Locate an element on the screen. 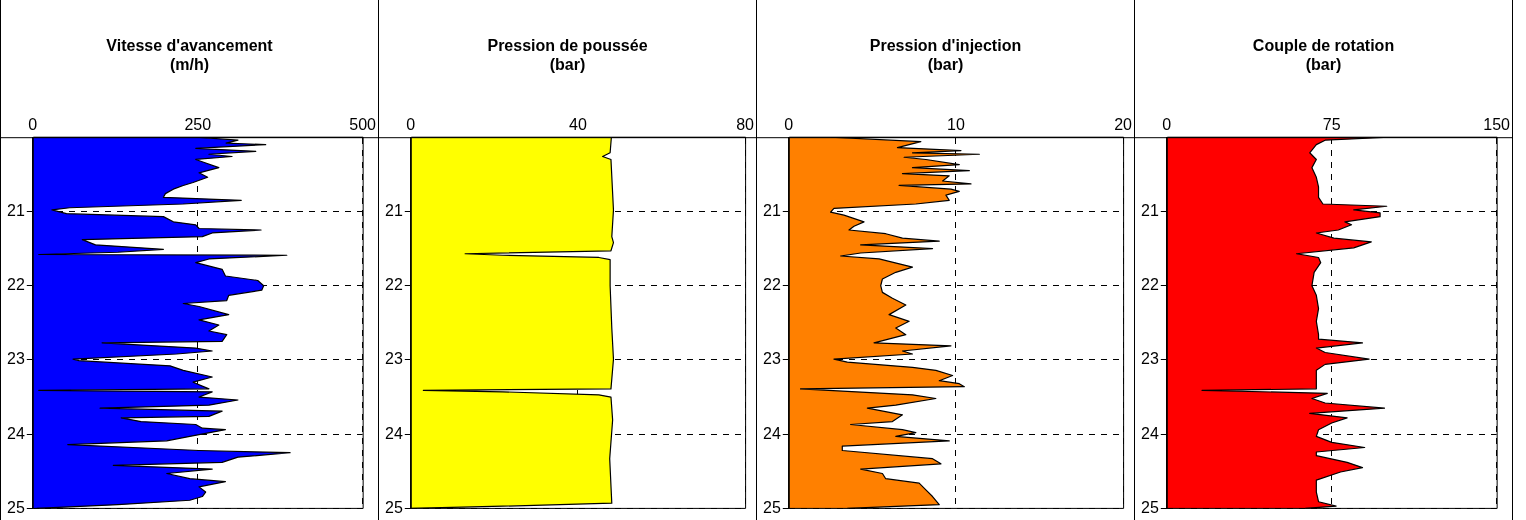 This screenshot has height=520, width=1526. x-tick-label: 10 is located at coordinates (956, 125).